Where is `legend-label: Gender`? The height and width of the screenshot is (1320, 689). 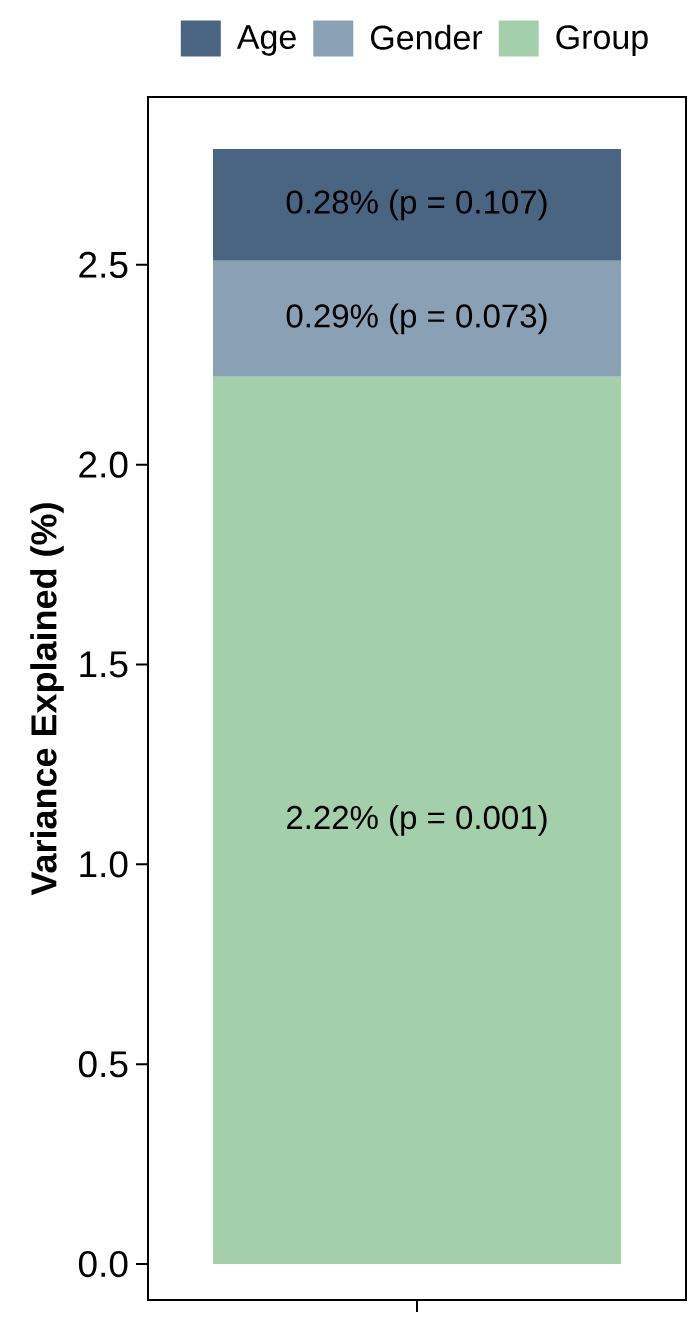 legend-label: Gender is located at coordinates (427, 37).